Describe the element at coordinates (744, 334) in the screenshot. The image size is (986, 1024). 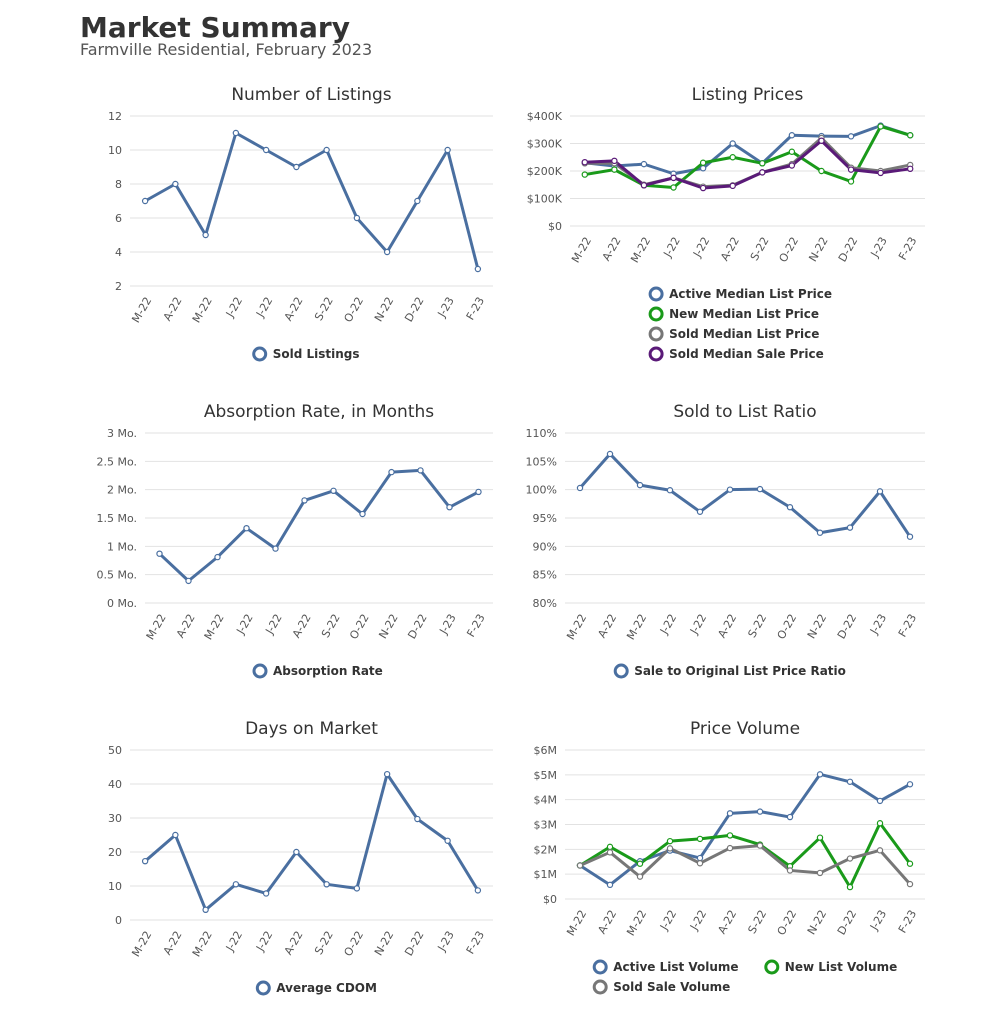
I see `legend-label: Sold Median List Price` at that location.